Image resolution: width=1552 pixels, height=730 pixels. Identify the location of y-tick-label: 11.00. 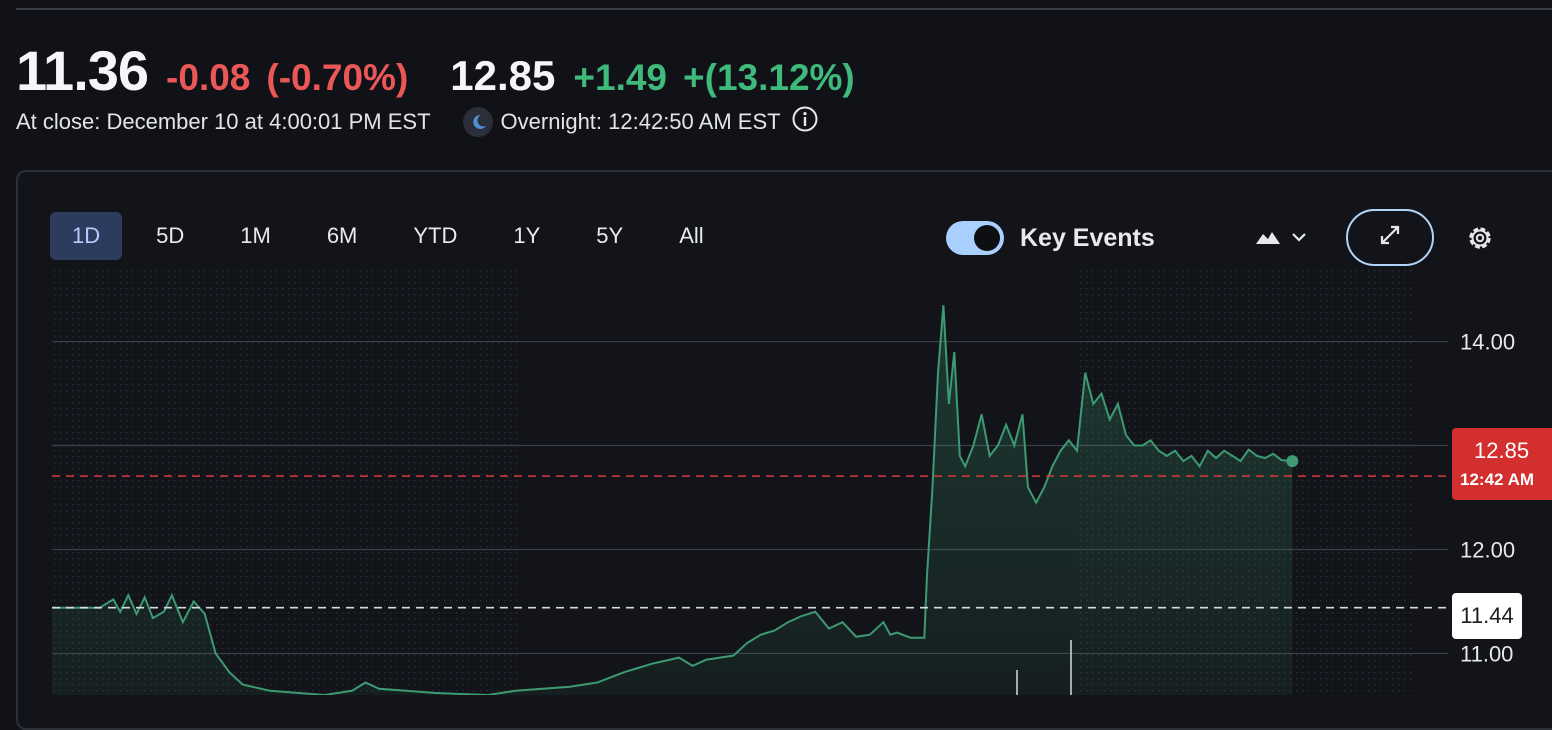
(1486, 653).